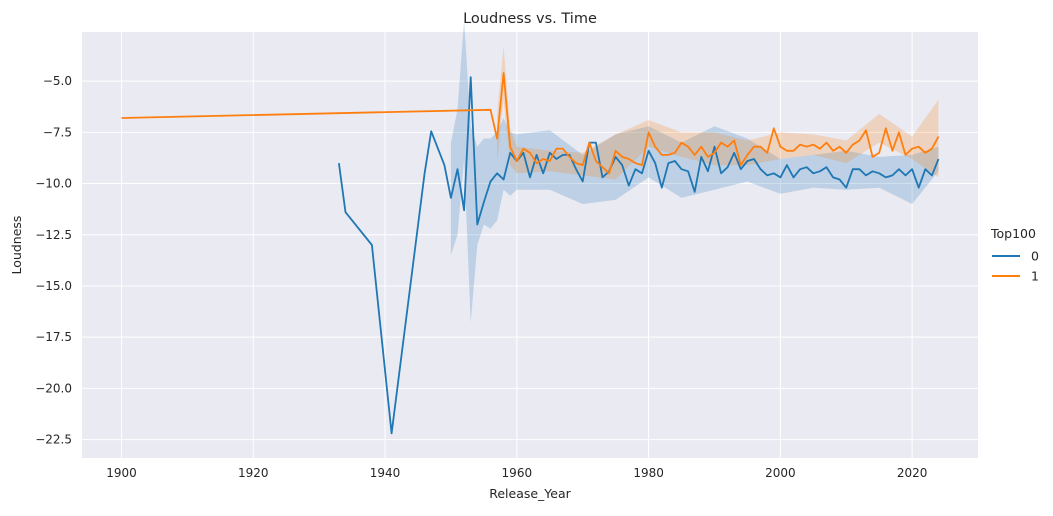 The image size is (1053, 516). I want to click on x-tick-labels: 1900 1920 1940 1960 1980 2000 2020, so click(516, 473).